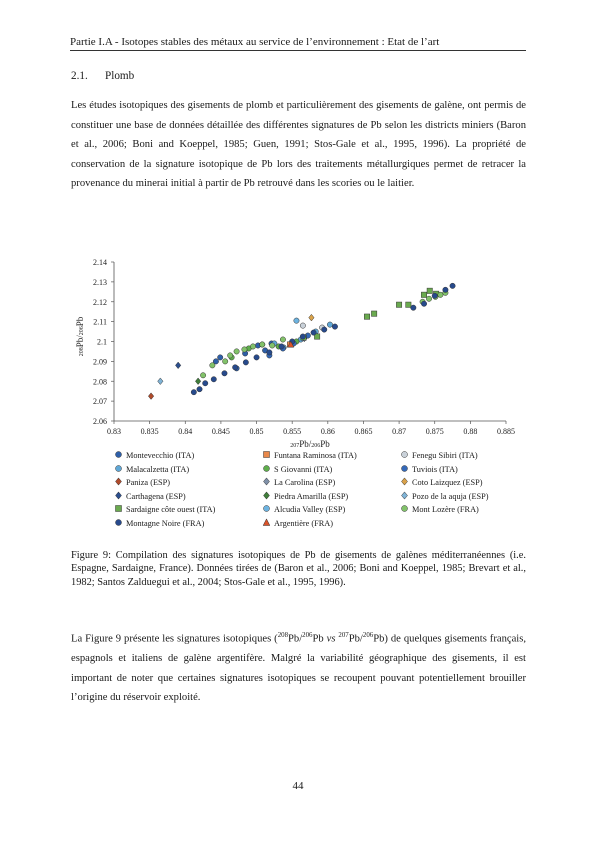 The width and height of the screenshot is (596, 842). What do you see at coordinates (114, 431) in the screenshot?
I see `x-tick-label: 0.83` at bounding box center [114, 431].